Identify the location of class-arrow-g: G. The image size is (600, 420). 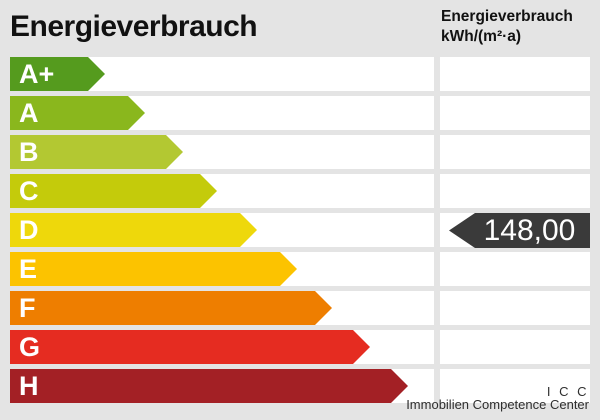
(190, 347).